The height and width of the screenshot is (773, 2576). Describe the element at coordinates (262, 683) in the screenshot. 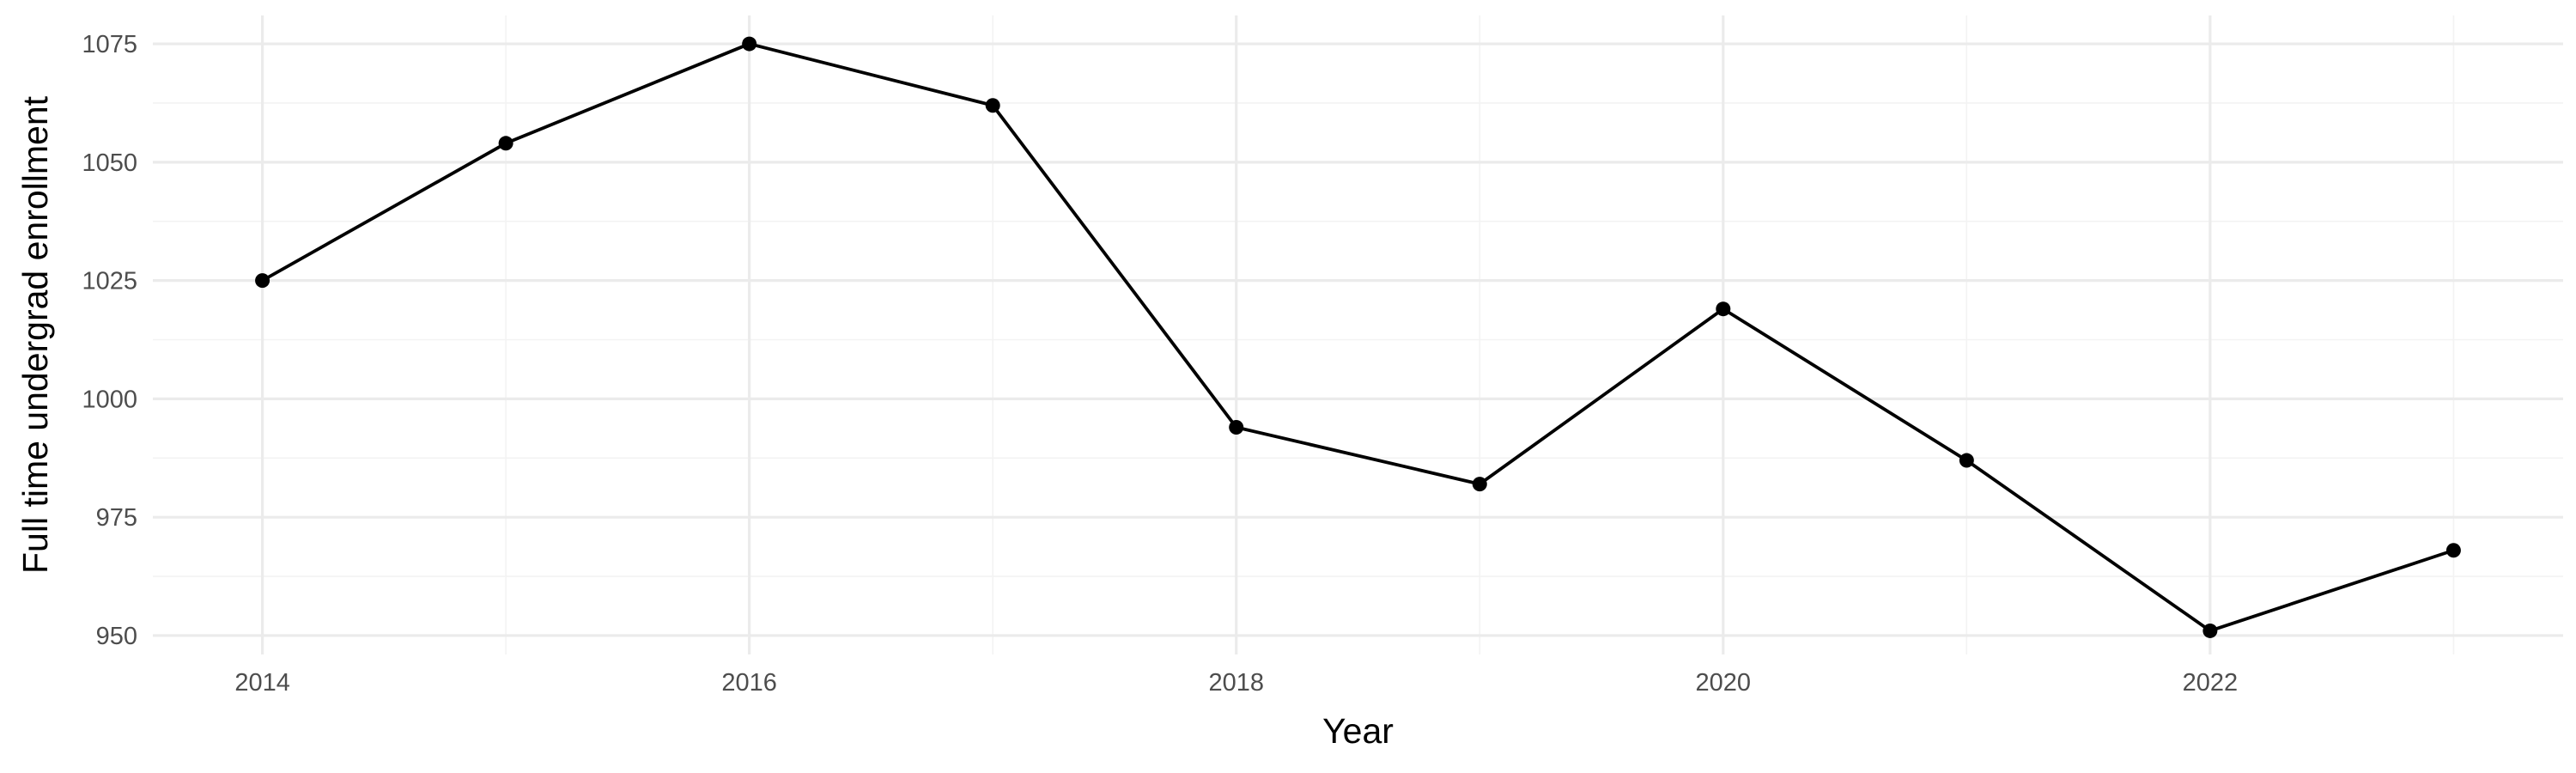

I see `x-tick-label: 2014` at that location.